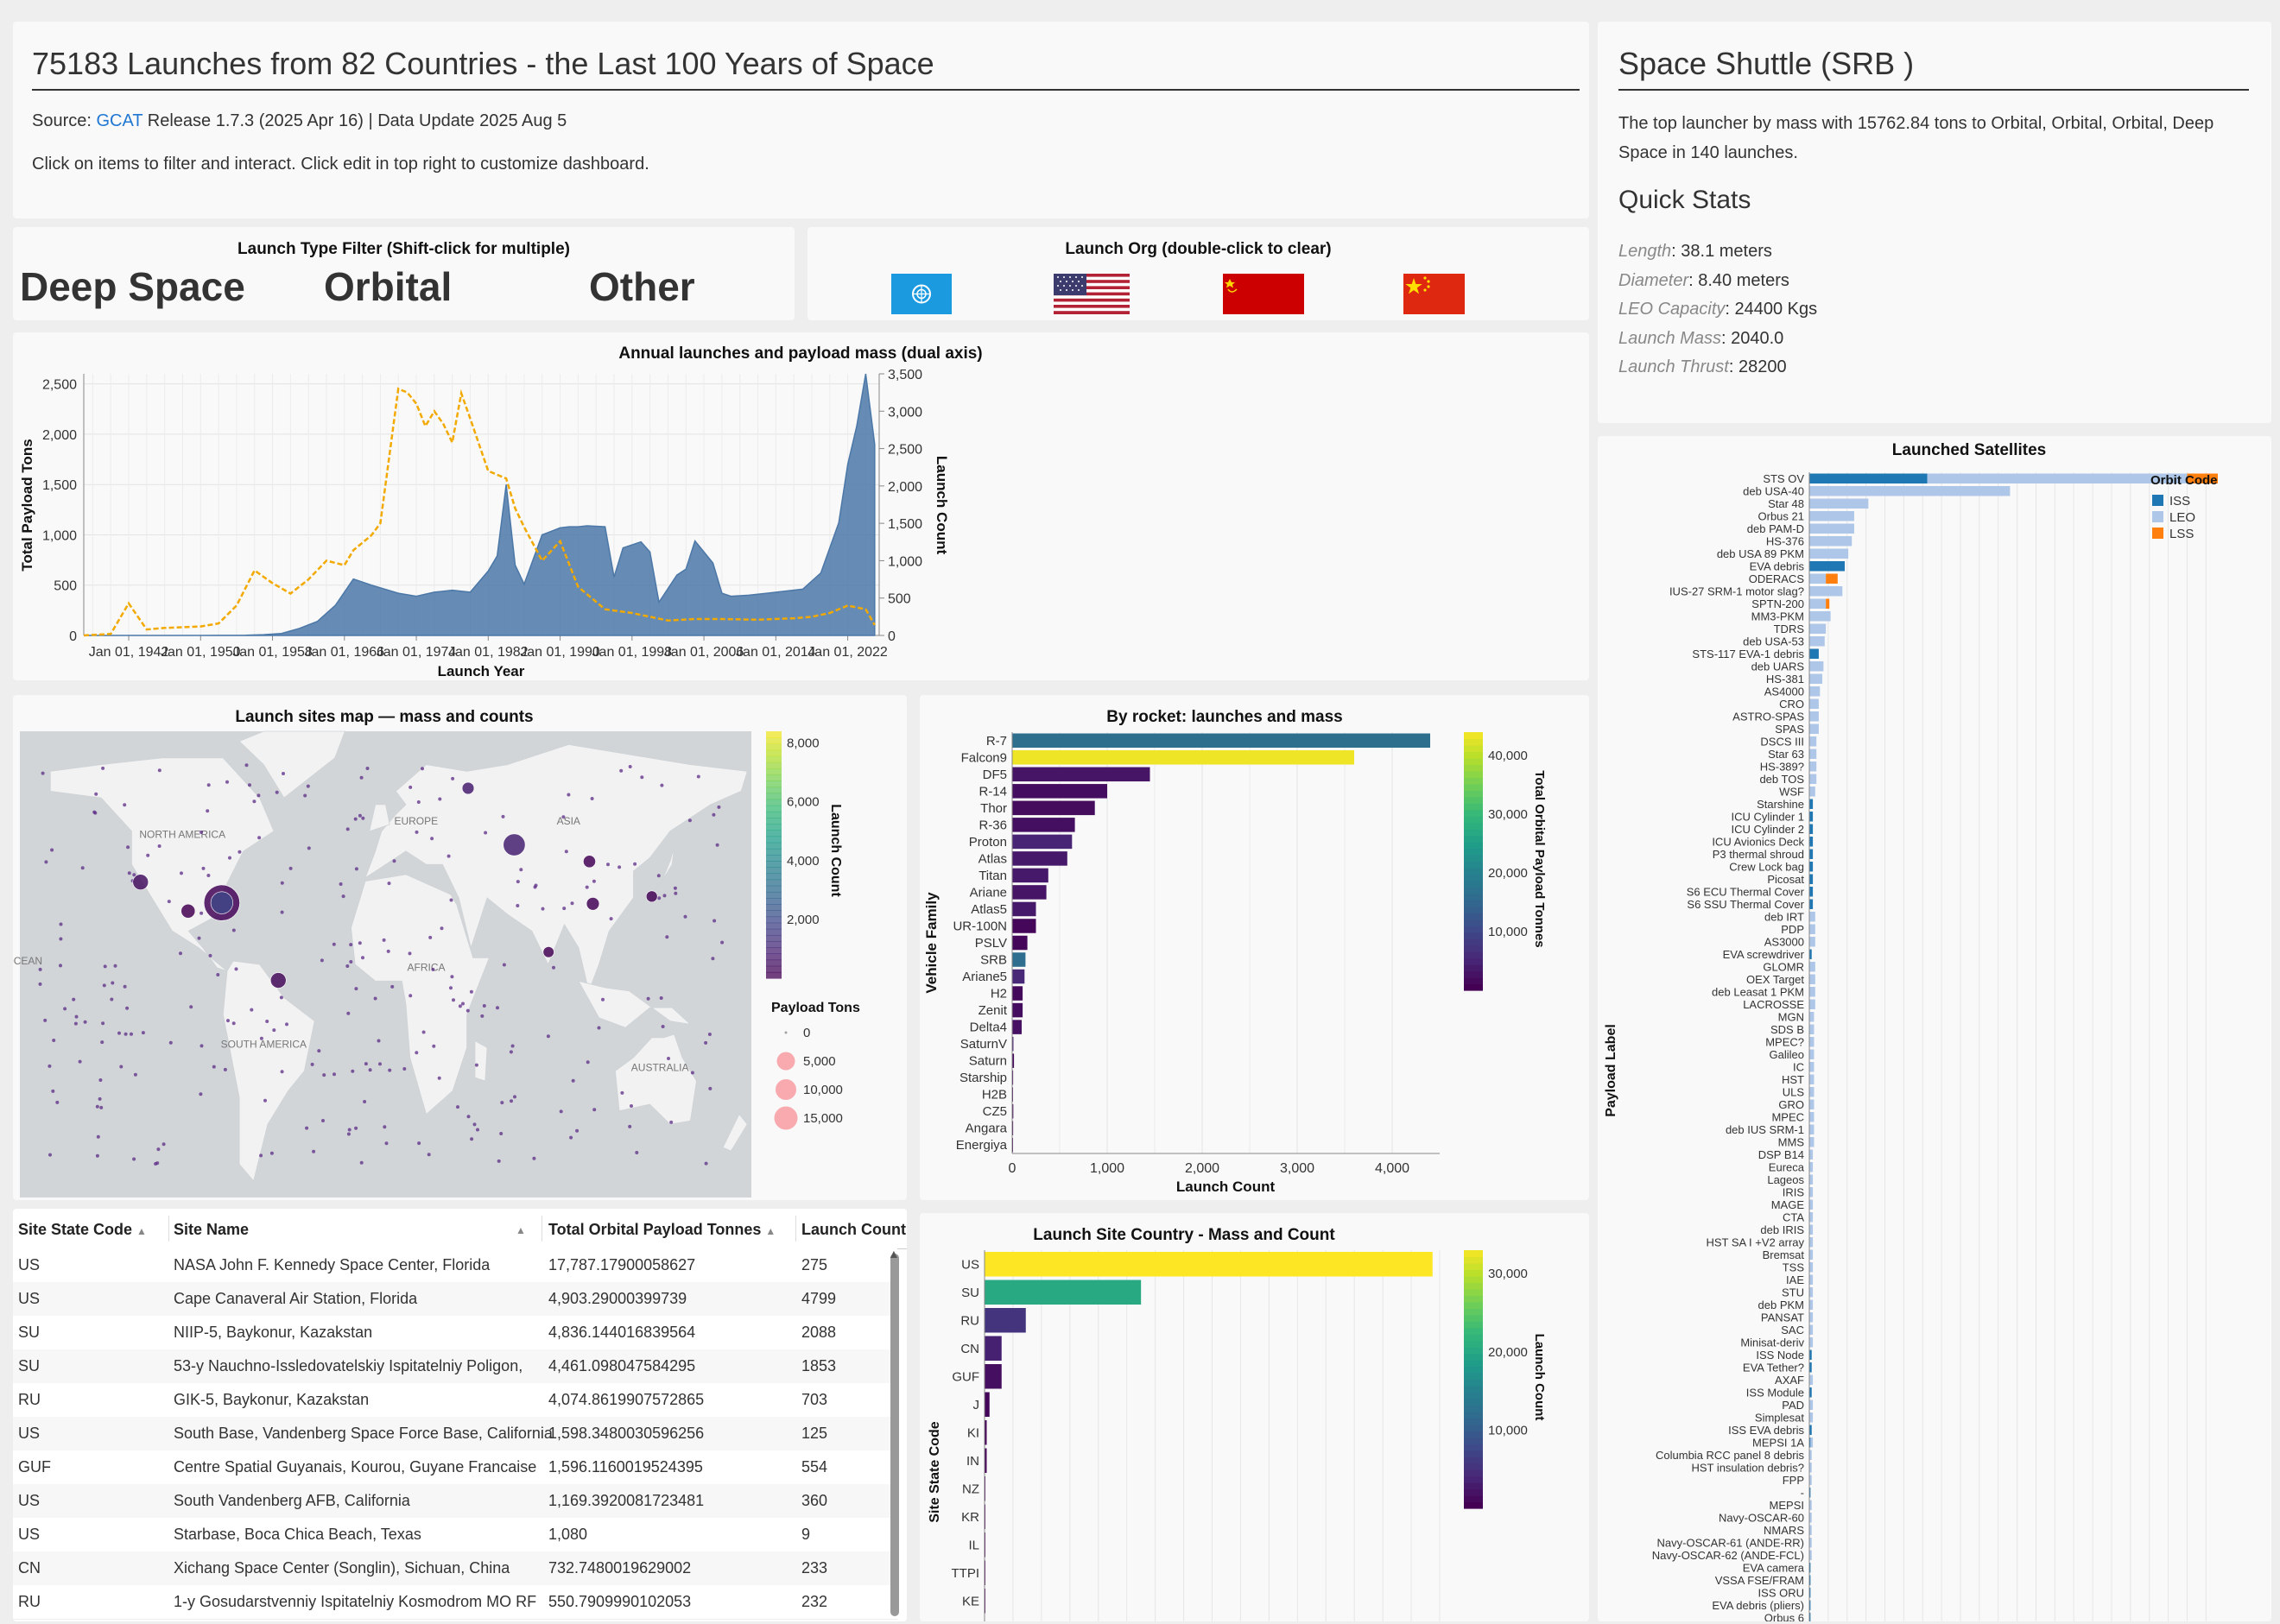 Image resolution: width=2280 pixels, height=1624 pixels. What do you see at coordinates (120, 120) in the screenshot?
I see `gcat-link: GCAT` at bounding box center [120, 120].